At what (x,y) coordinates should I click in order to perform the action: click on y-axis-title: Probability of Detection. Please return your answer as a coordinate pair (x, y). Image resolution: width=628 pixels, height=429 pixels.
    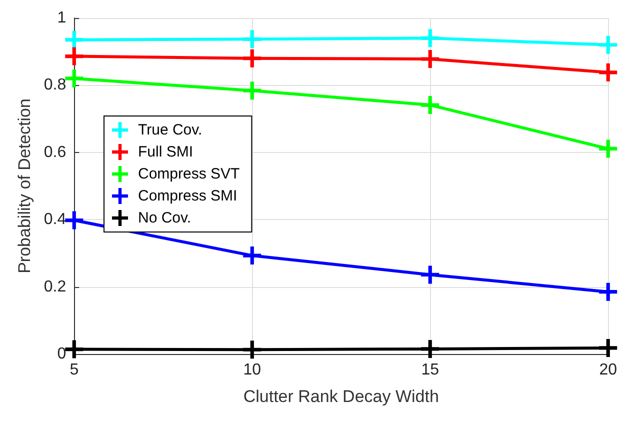
    Looking at the image, I should click on (24, 186).